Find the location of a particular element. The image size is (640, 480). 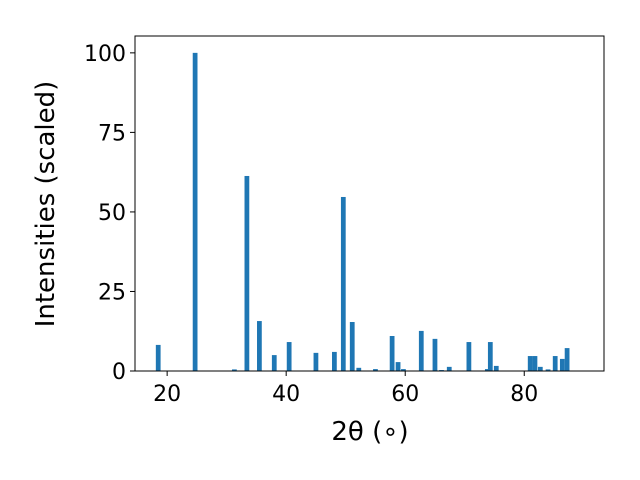

x-axis-label: 2θ (∘) is located at coordinates (369, 432).